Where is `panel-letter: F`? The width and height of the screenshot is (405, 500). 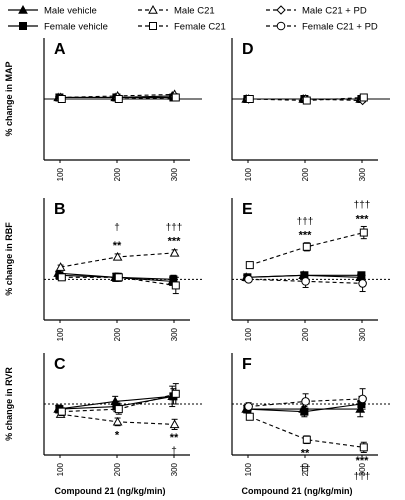
panel-letter: F is located at coordinates (247, 364).